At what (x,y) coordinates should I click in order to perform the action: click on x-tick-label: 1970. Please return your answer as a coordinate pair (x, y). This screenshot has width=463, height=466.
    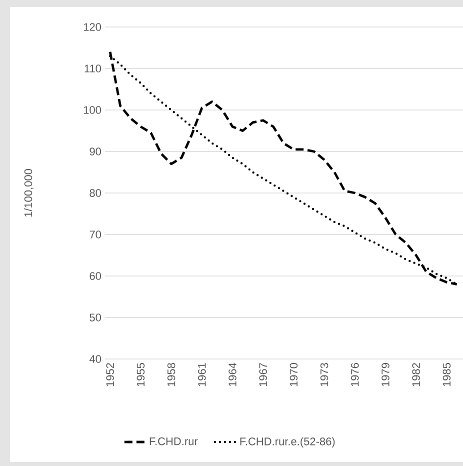
    Looking at the image, I should click on (294, 374).